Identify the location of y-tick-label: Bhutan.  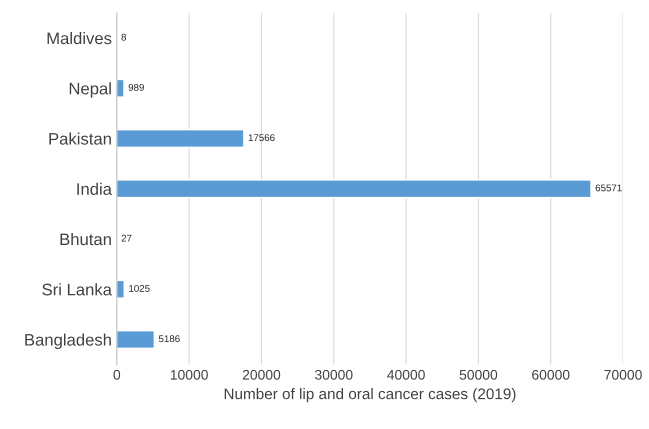
(85, 239).